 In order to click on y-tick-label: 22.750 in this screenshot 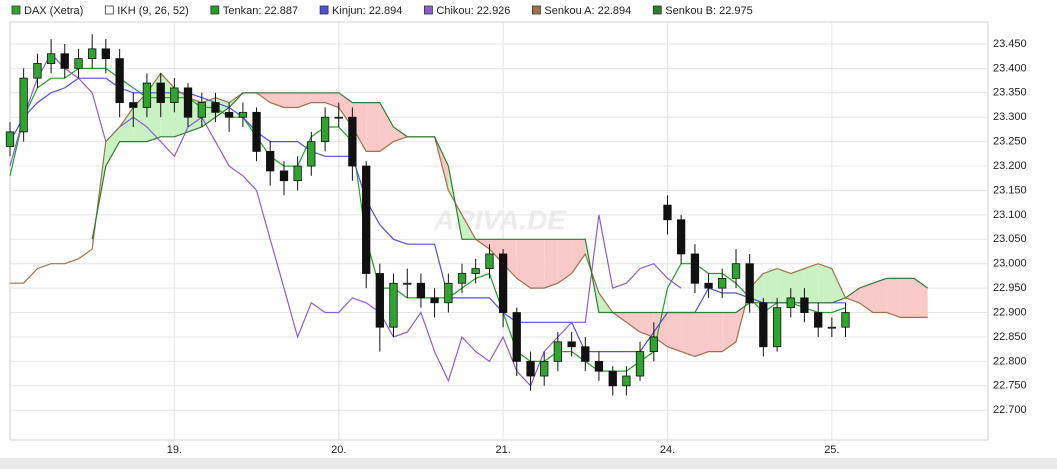, I will do `click(1010, 386)`.